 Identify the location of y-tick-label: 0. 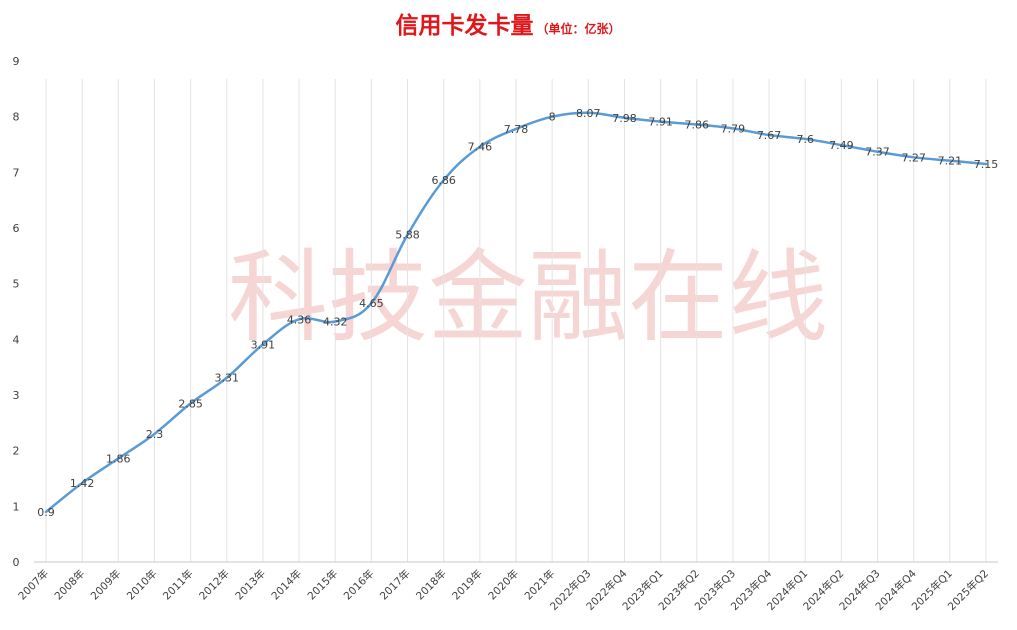
(16, 562).